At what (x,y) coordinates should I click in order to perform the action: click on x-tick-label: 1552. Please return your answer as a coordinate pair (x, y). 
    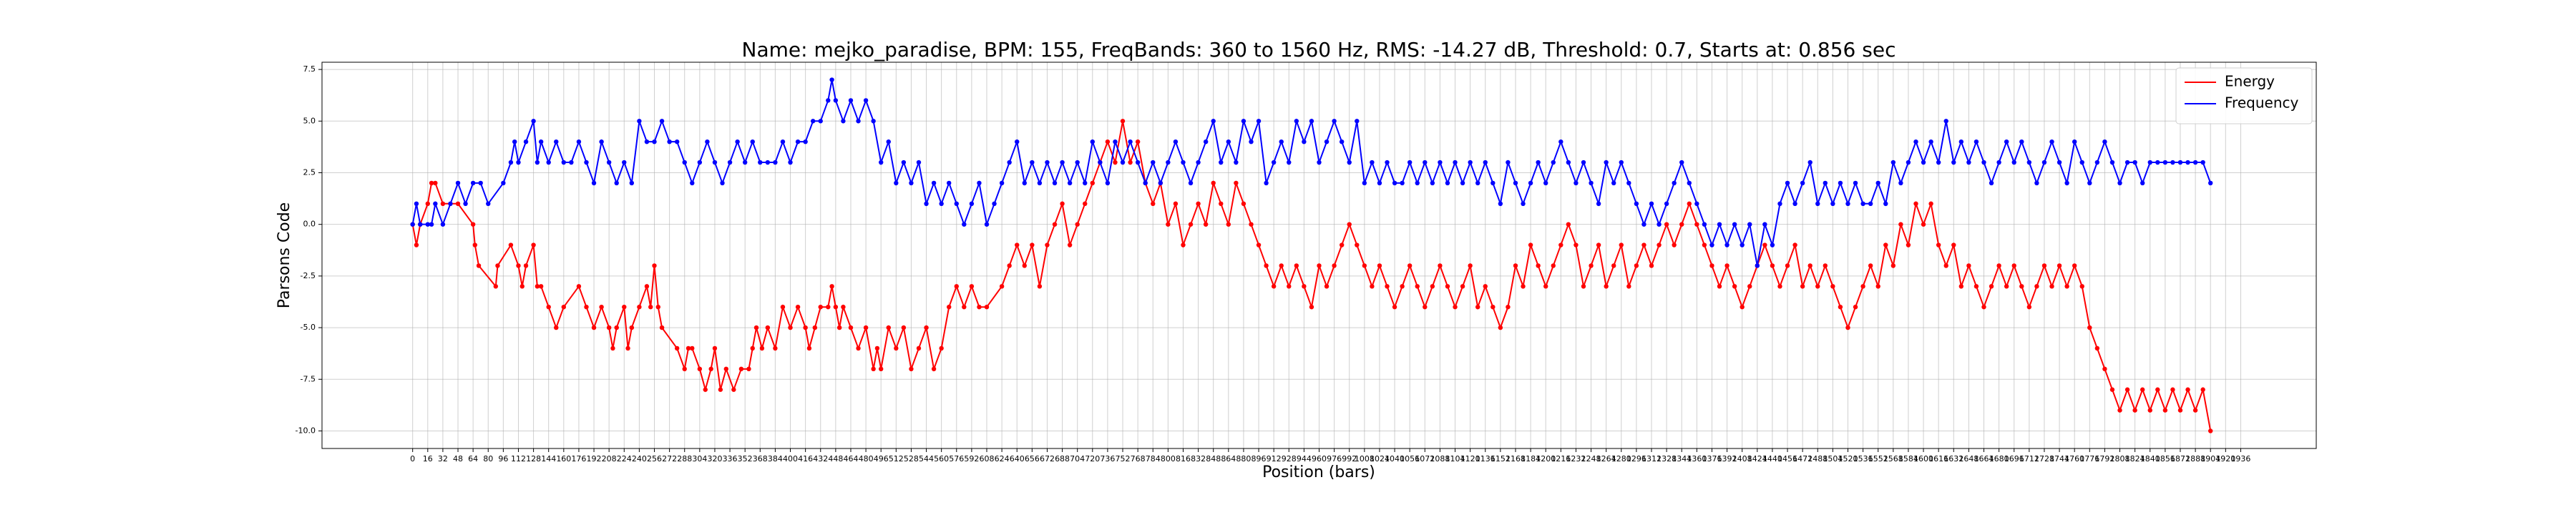
    Looking at the image, I should click on (1878, 459).